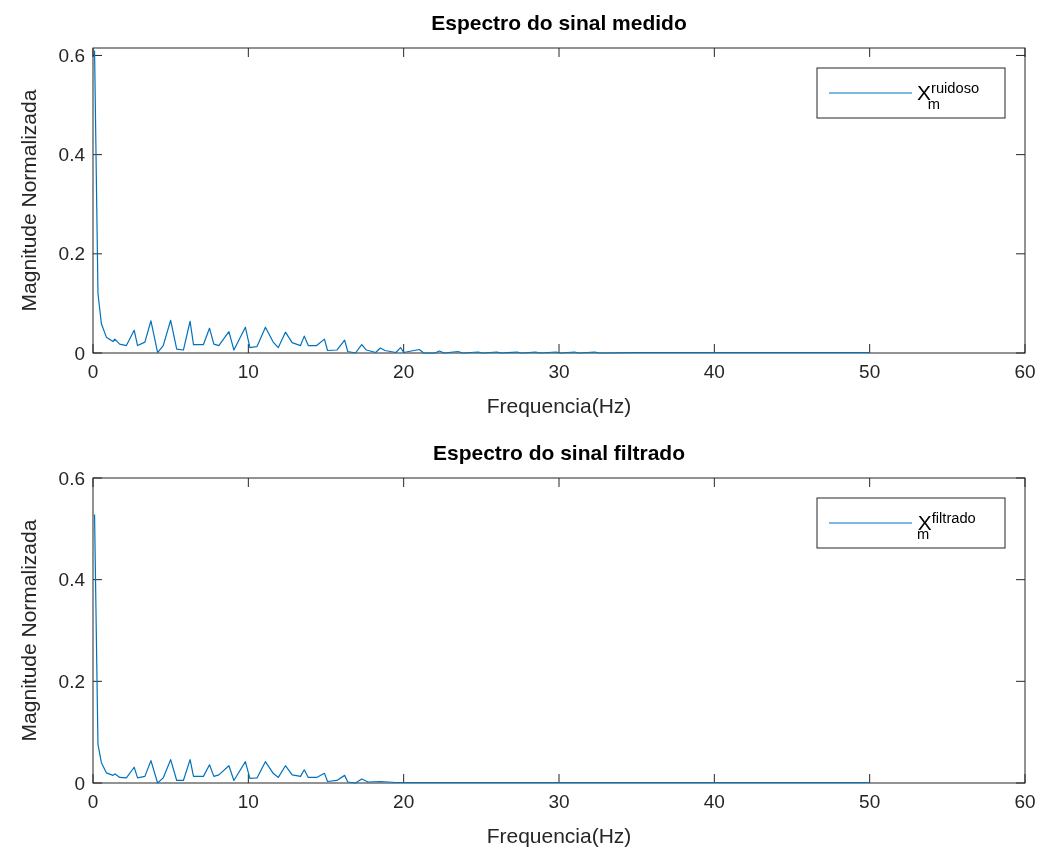 This screenshot has width=1043, height=858. What do you see at coordinates (559, 22) in the screenshot?
I see `chart-title: Espectro do sinal medido` at bounding box center [559, 22].